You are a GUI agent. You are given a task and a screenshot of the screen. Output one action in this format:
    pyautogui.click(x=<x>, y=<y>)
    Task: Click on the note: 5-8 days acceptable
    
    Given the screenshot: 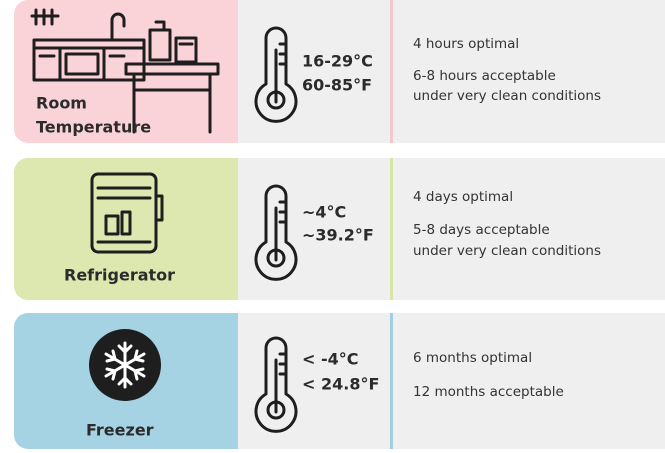 What is the action you would take?
    pyautogui.click(x=481, y=230)
    